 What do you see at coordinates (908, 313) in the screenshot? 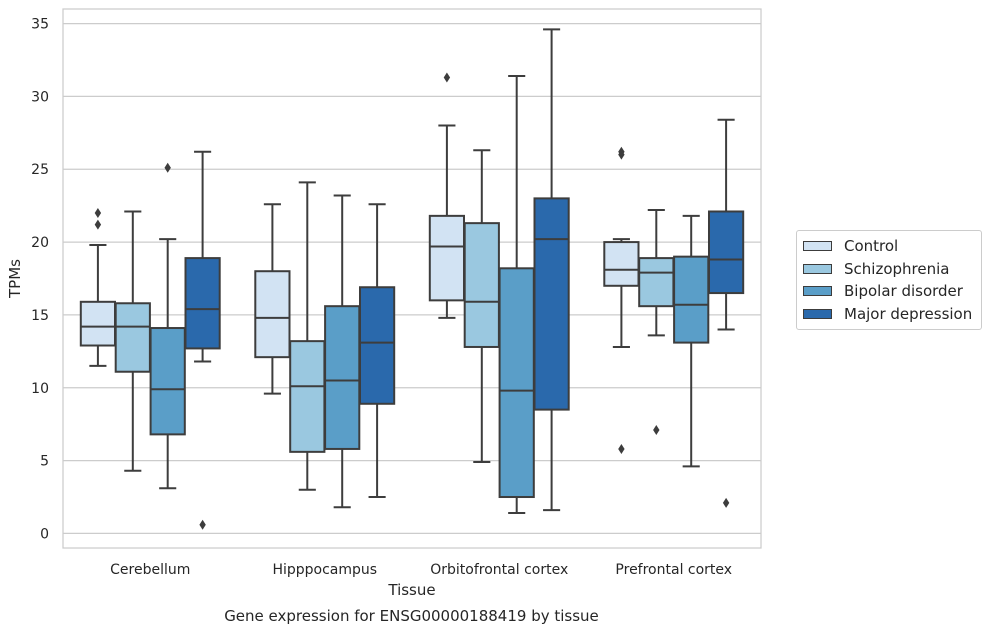
I see `legend-label: Major depression` at bounding box center [908, 313].